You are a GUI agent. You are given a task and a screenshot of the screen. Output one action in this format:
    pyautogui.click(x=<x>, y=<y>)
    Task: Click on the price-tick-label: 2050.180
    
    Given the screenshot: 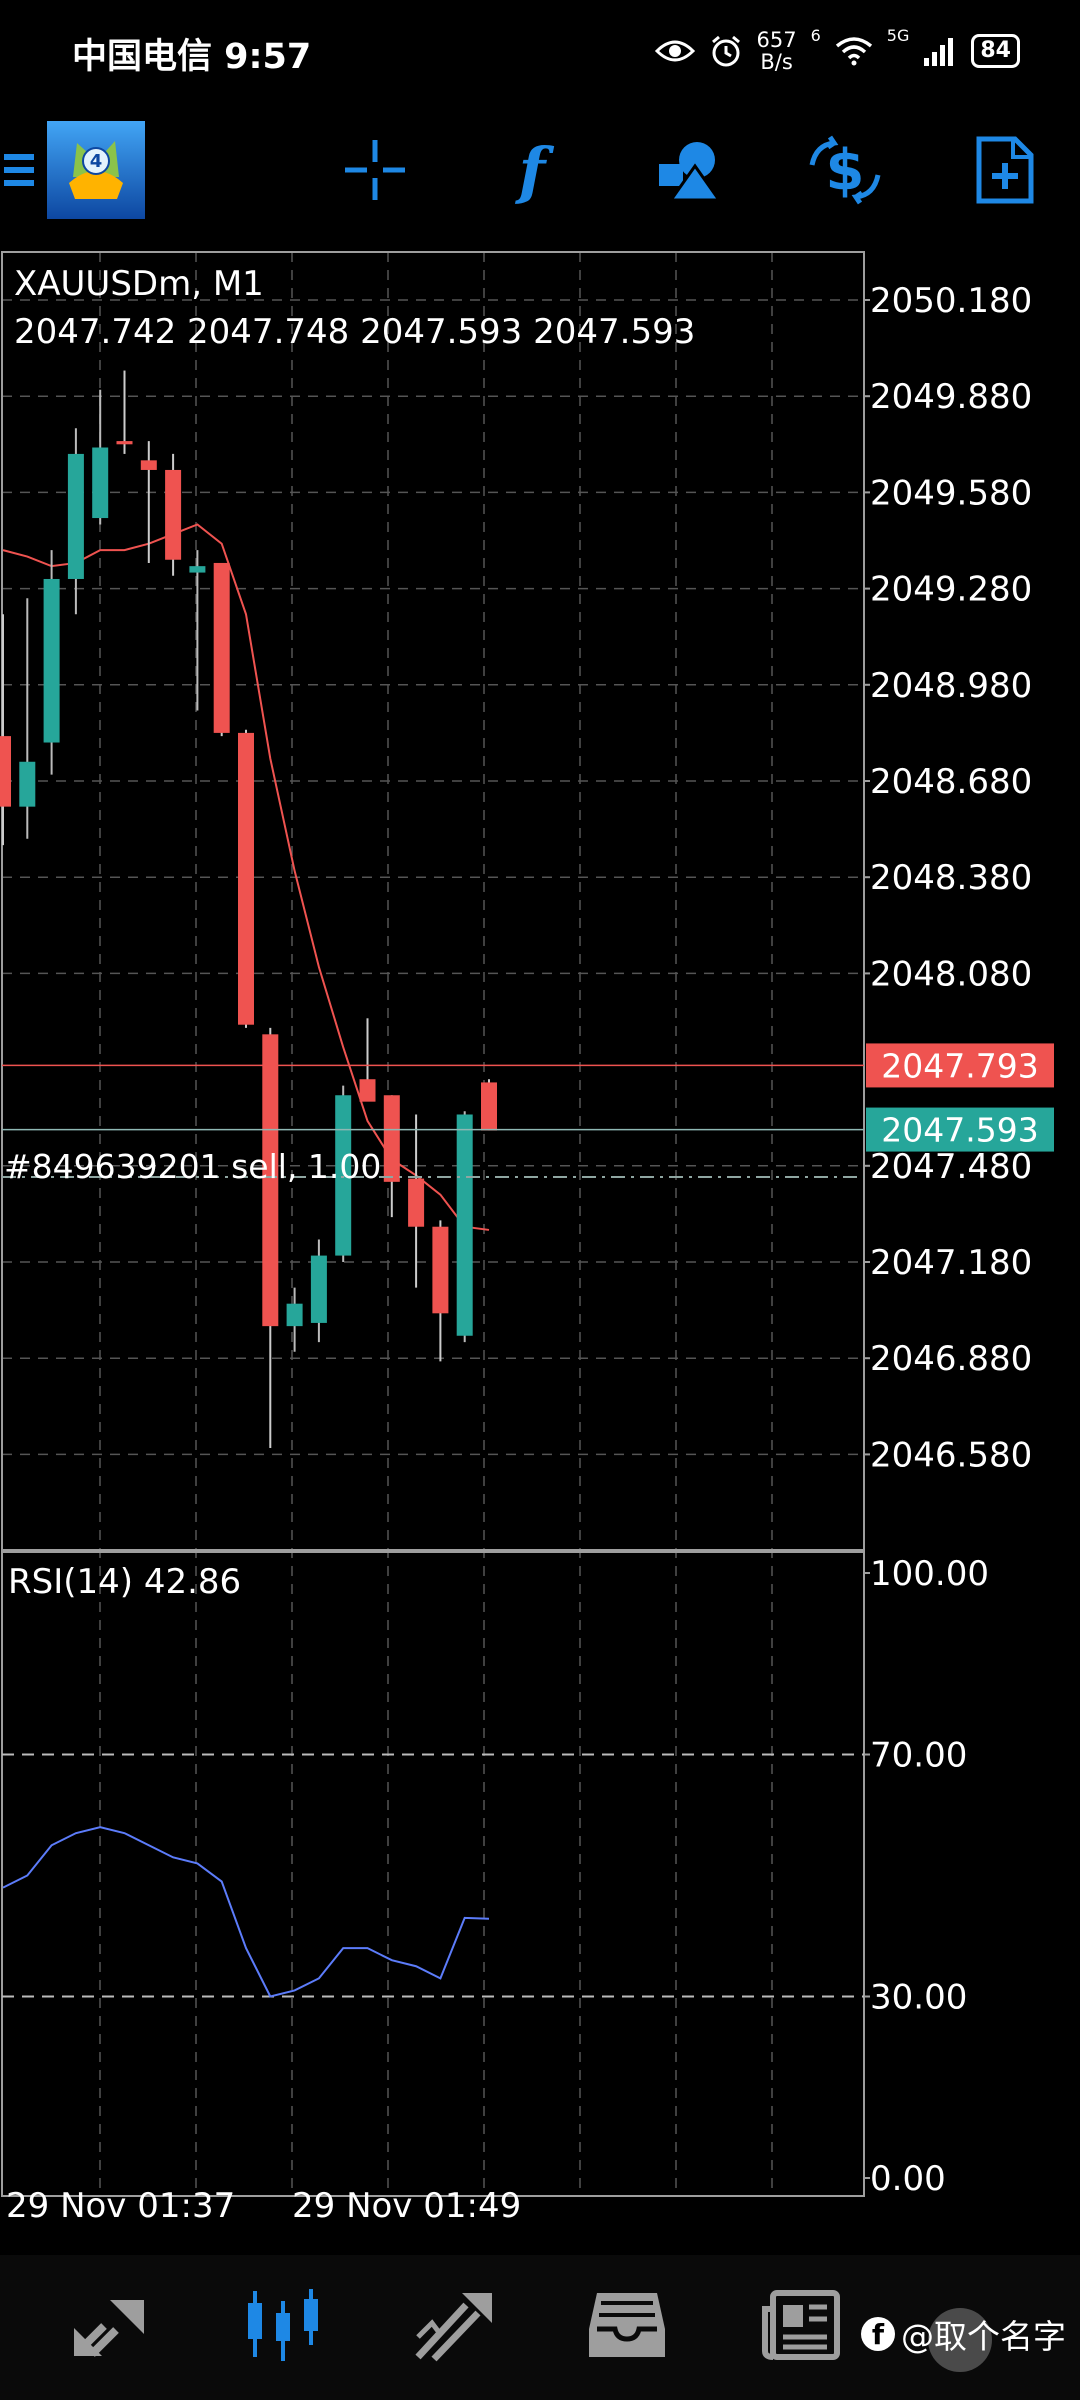 What is the action you would take?
    pyautogui.click(x=951, y=301)
    